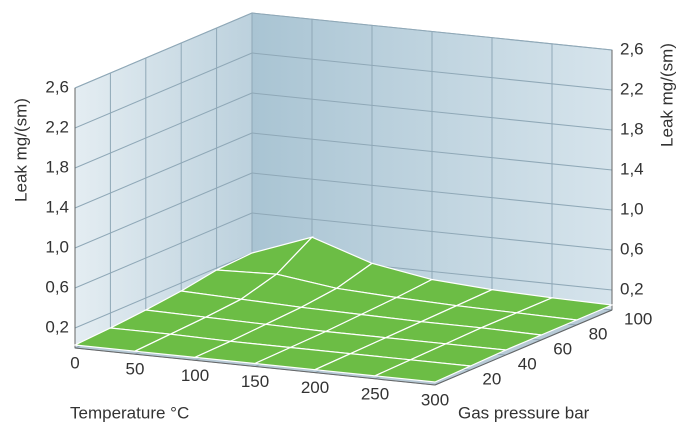 The image size is (686, 431). What do you see at coordinates (491, 378) in the screenshot?
I see `y-tick-label: 20` at bounding box center [491, 378].